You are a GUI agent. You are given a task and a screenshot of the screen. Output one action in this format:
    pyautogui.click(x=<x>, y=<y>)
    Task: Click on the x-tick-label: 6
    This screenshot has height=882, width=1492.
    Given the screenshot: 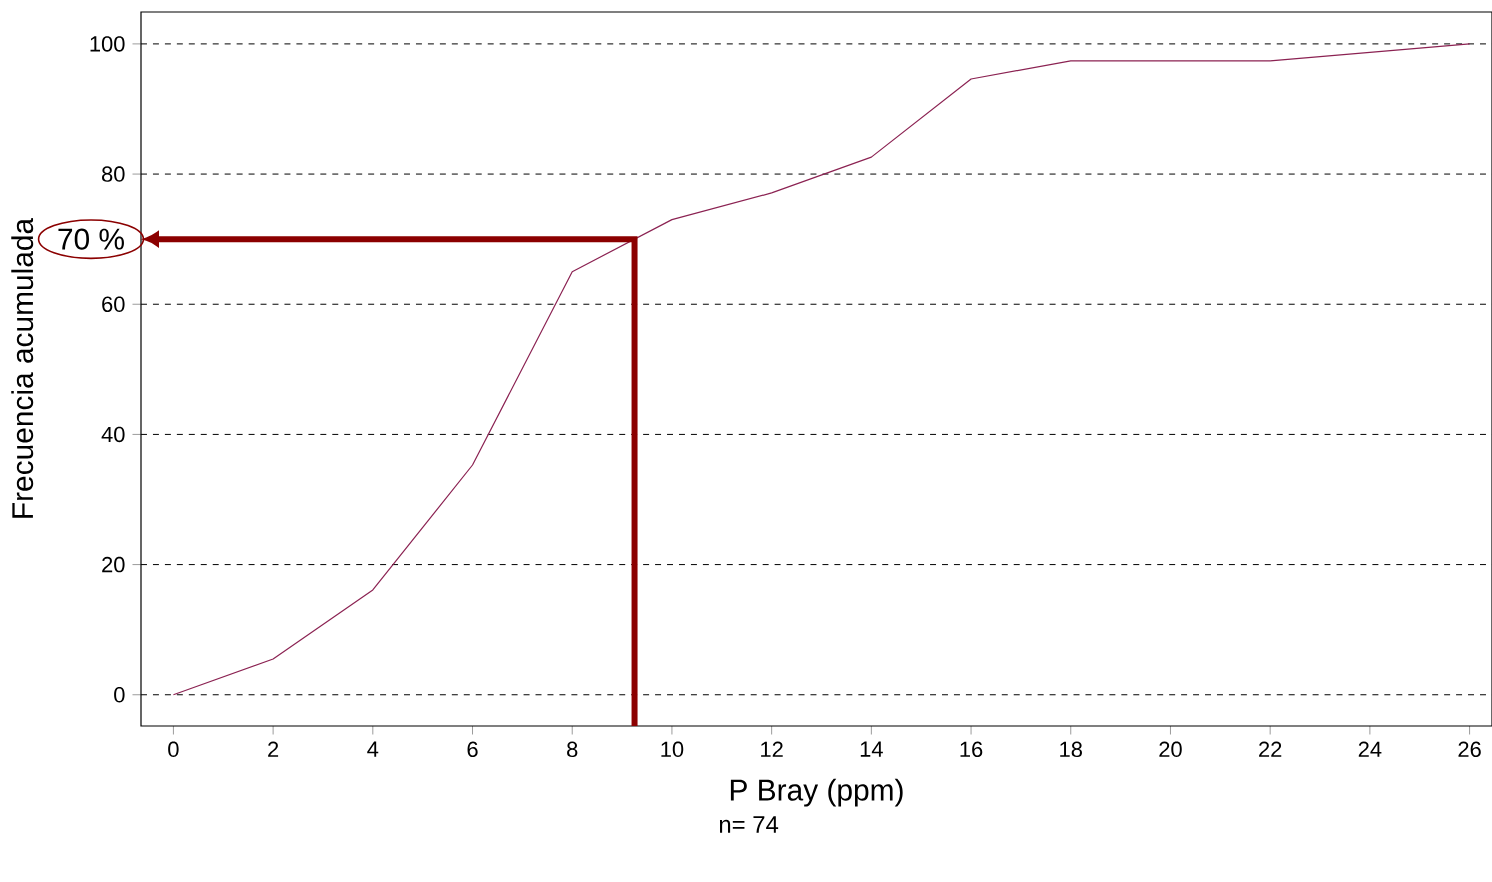 What is the action you would take?
    pyautogui.click(x=472, y=749)
    